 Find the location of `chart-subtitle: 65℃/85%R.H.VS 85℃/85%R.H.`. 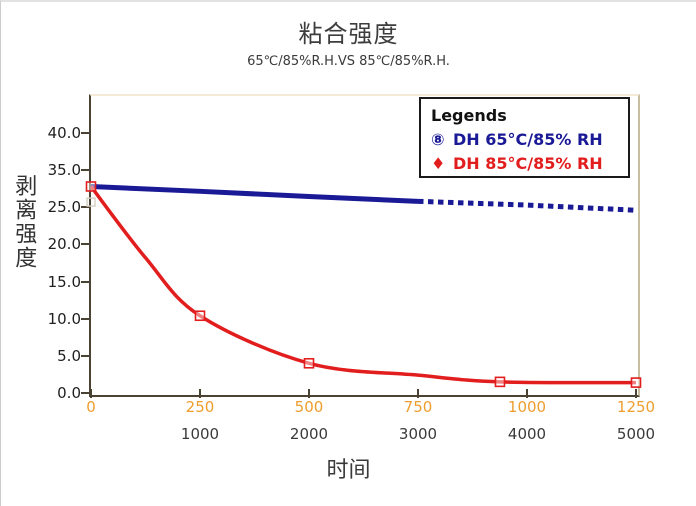

chart-subtitle: 65℃/85%R.H.VS 85℃/85%R.H. is located at coordinates (348, 61).